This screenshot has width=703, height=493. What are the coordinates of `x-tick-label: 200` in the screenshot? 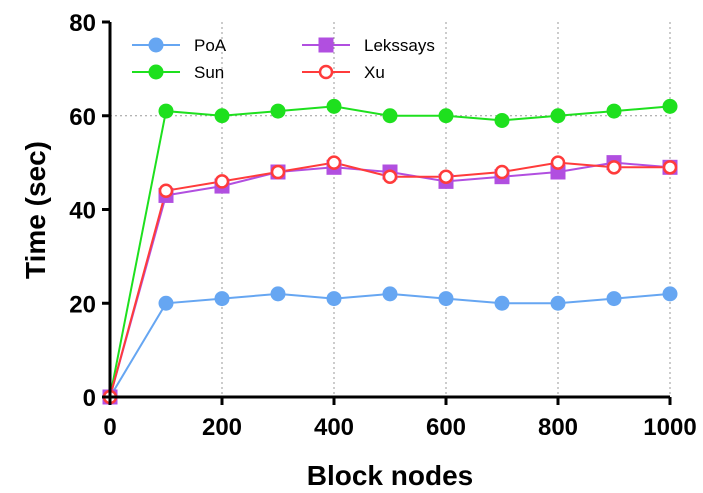 It's located at (222, 427).